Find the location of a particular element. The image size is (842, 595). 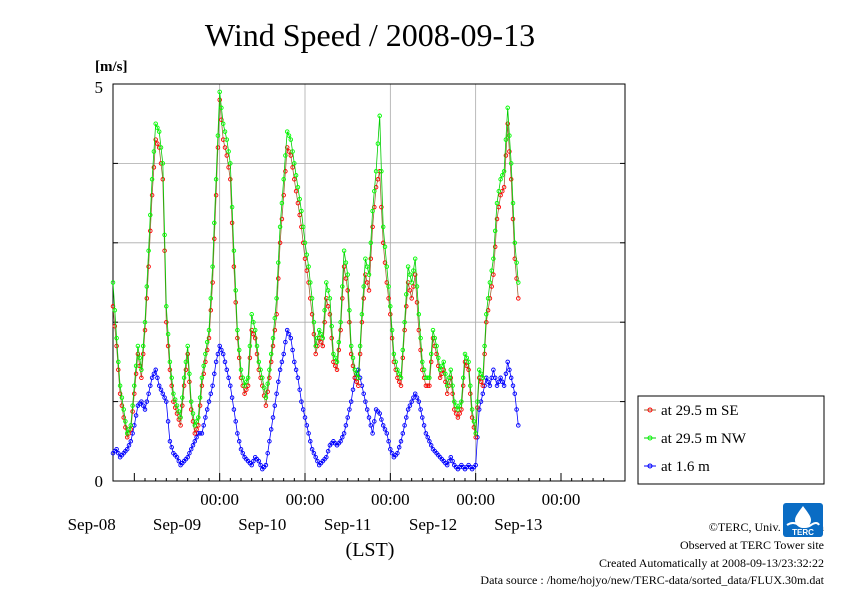

series-group is located at coordinates (315, 399).